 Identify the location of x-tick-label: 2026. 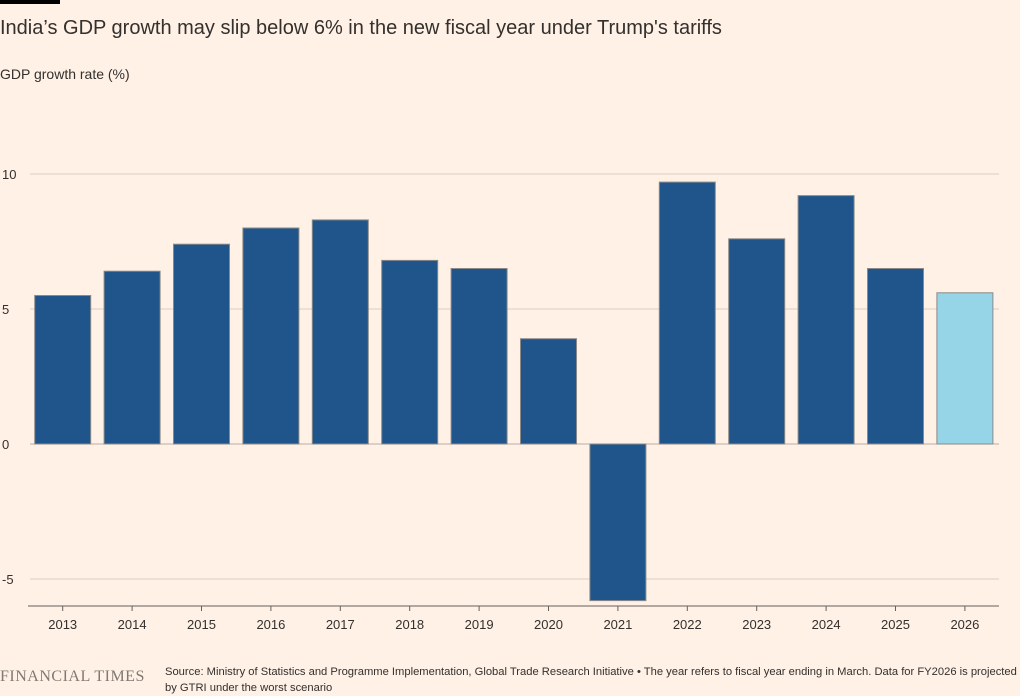
(964, 624).